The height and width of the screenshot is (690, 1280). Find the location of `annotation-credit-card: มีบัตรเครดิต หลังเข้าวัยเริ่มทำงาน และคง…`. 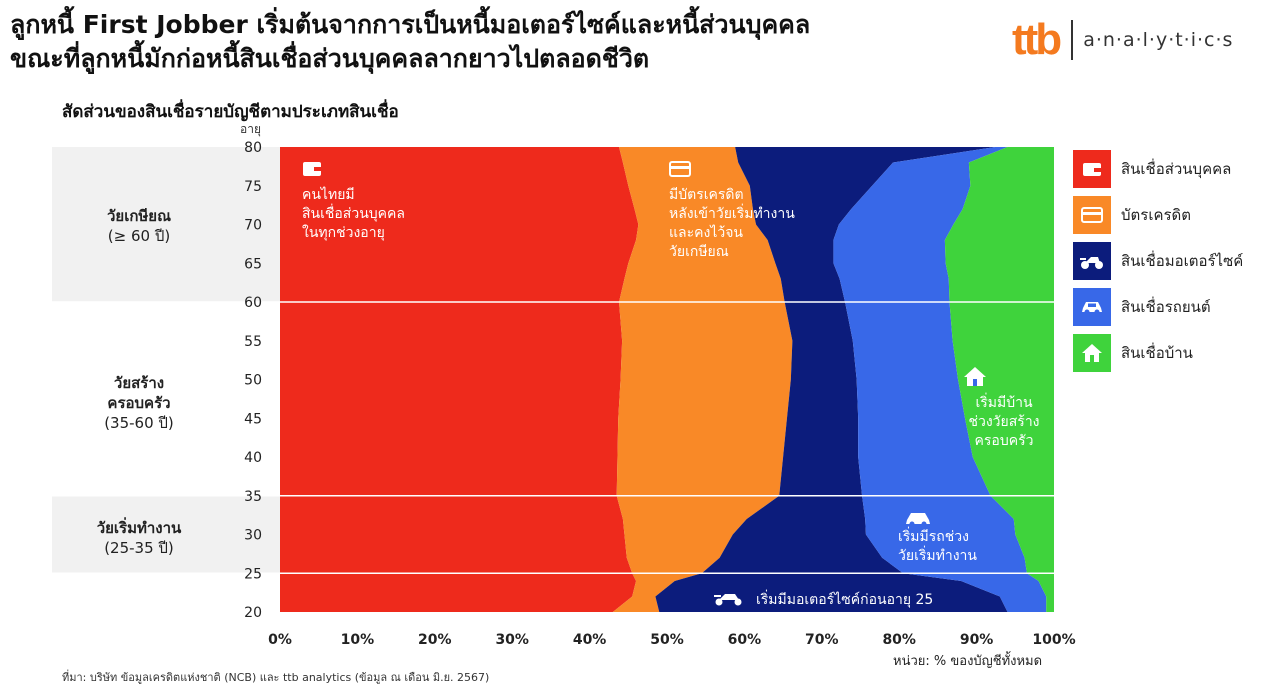

annotation-credit-card: มีบัตรเครดิต หลังเข้าวัยเริ่มทำงาน และคง… is located at coordinates (732, 224).